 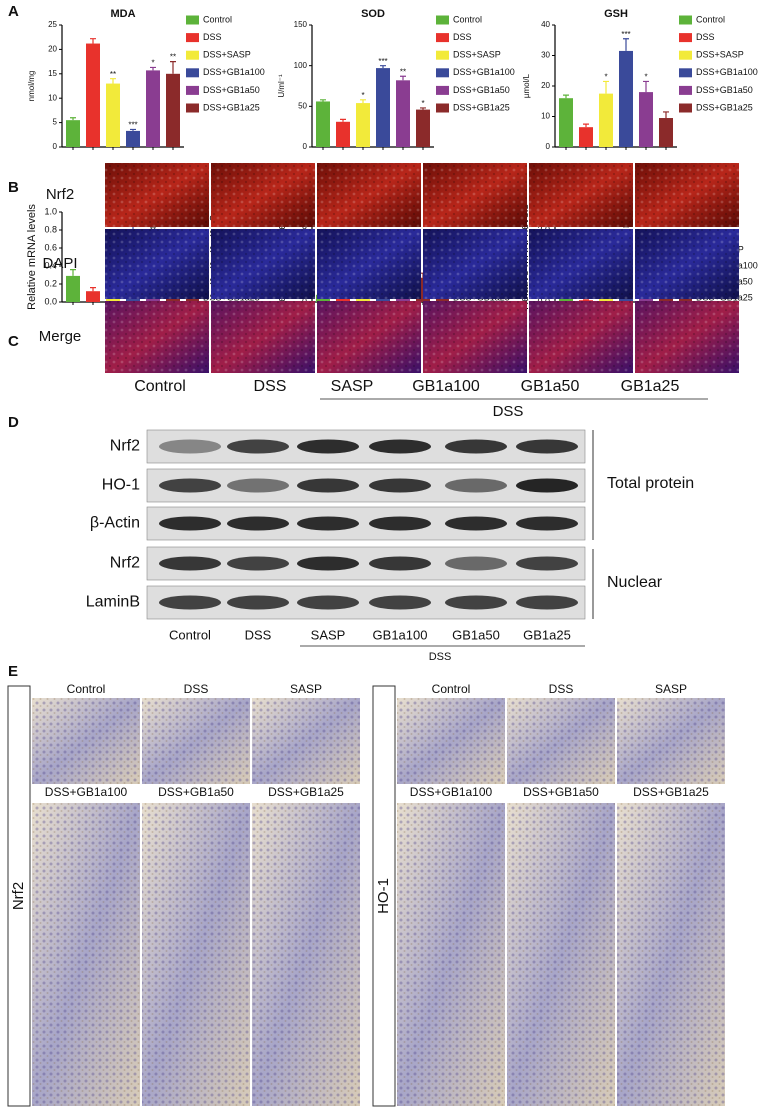 I want to click on chart-title: GSH, so click(x=616, y=14).